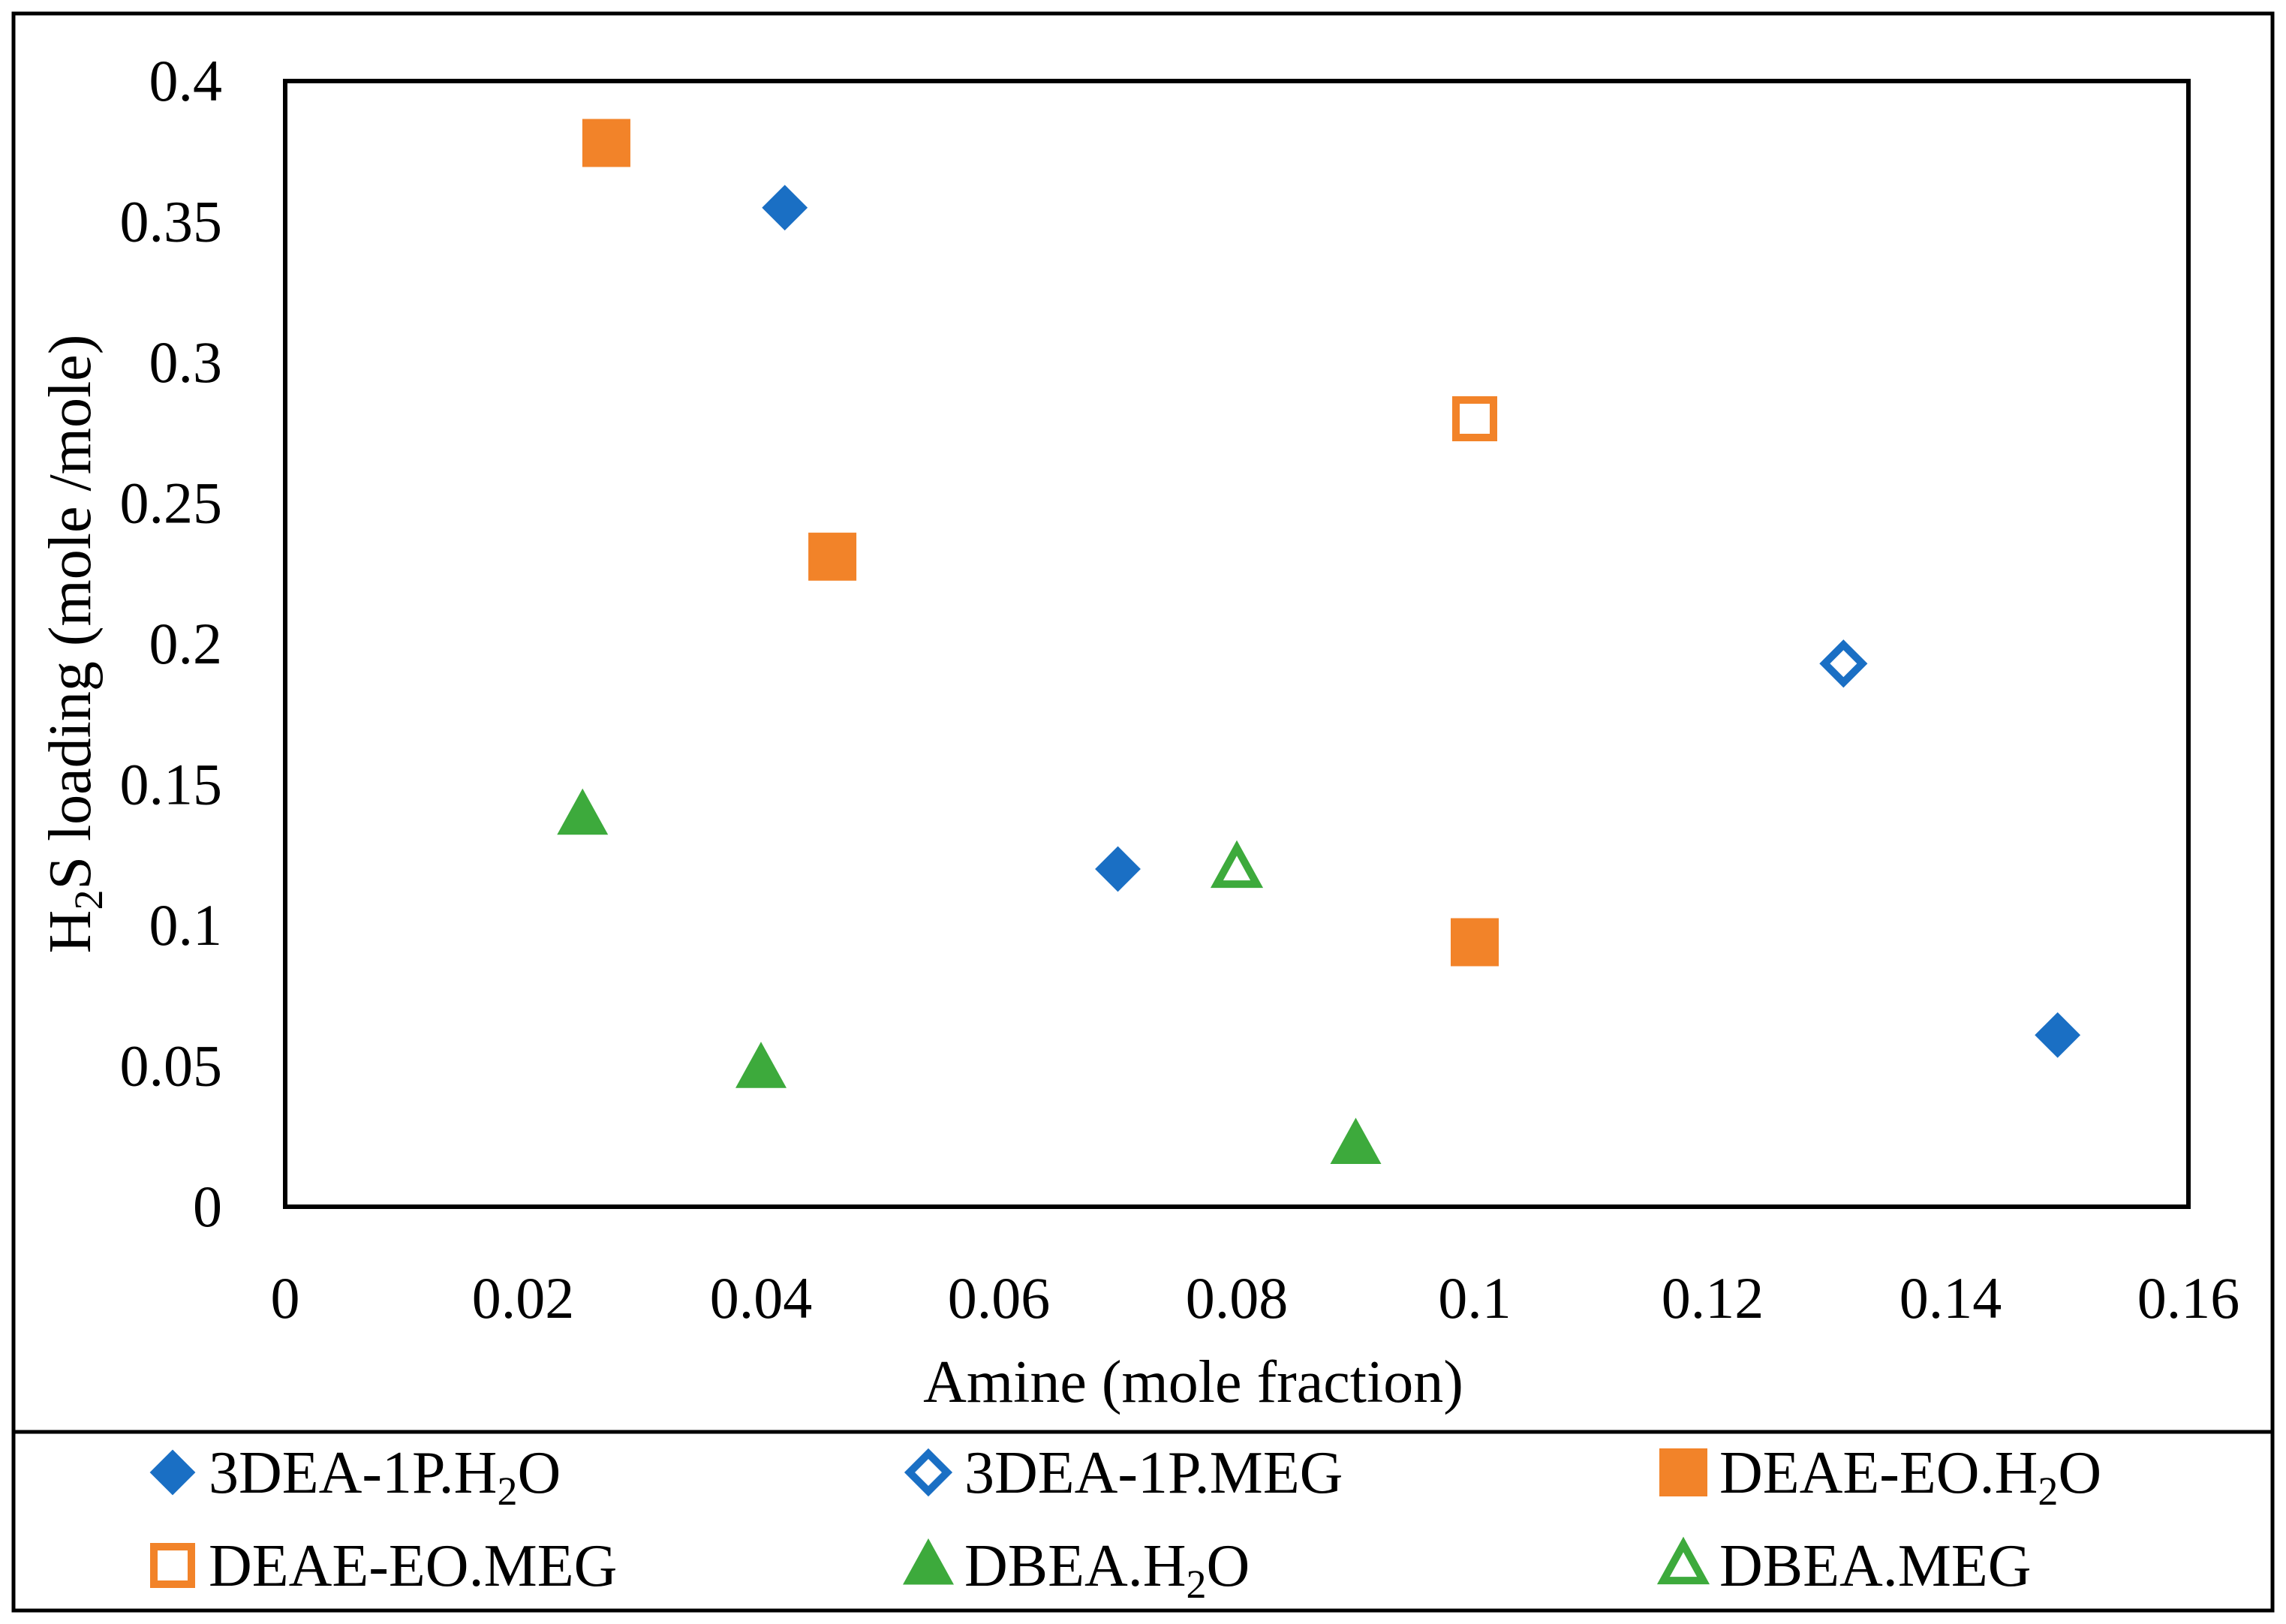 The width and height of the screenshot is (2286, 1624). What do you see at coordinates (1713, 1298) in the screenshot?
I see `x-tick-label: 0.12` at bounding box center [1713, 1298].